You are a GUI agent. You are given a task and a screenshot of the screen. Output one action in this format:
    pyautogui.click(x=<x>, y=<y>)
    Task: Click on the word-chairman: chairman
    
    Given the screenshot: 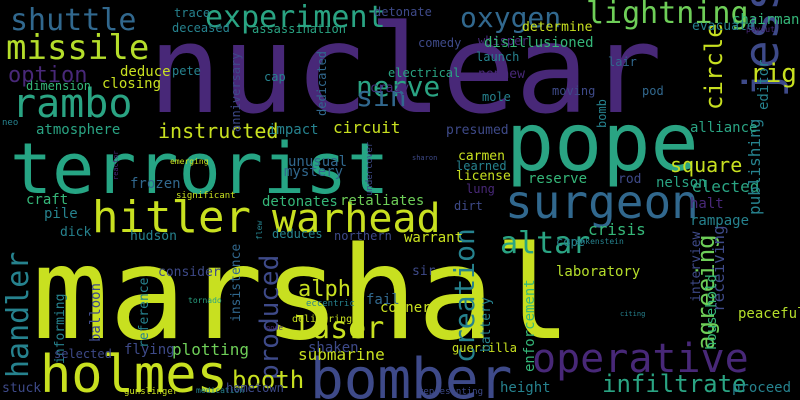 What is the action you would take?
    pyautogui.click(x=765, y=20)
    